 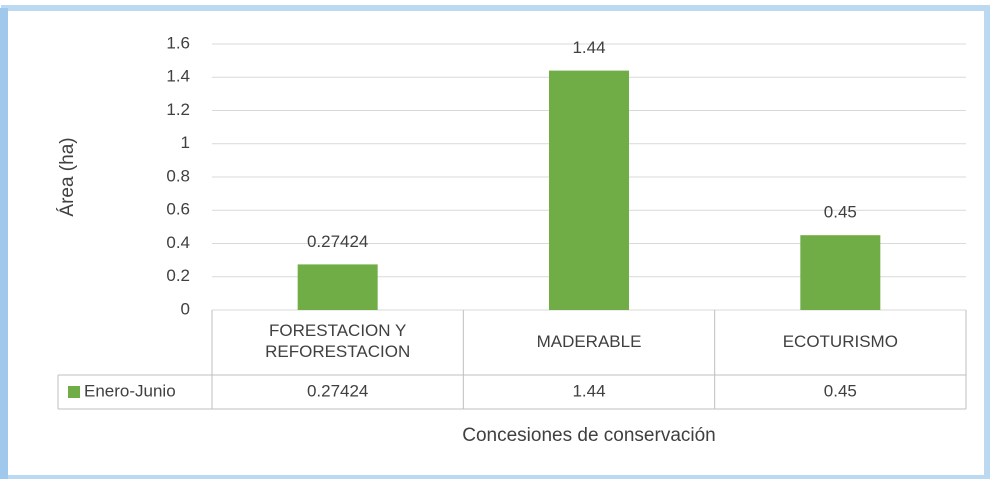 What do you see at coordinates (185, 142) in the screenshot?
I see `y-tick-label: 1` at bounding box center [185, 142].